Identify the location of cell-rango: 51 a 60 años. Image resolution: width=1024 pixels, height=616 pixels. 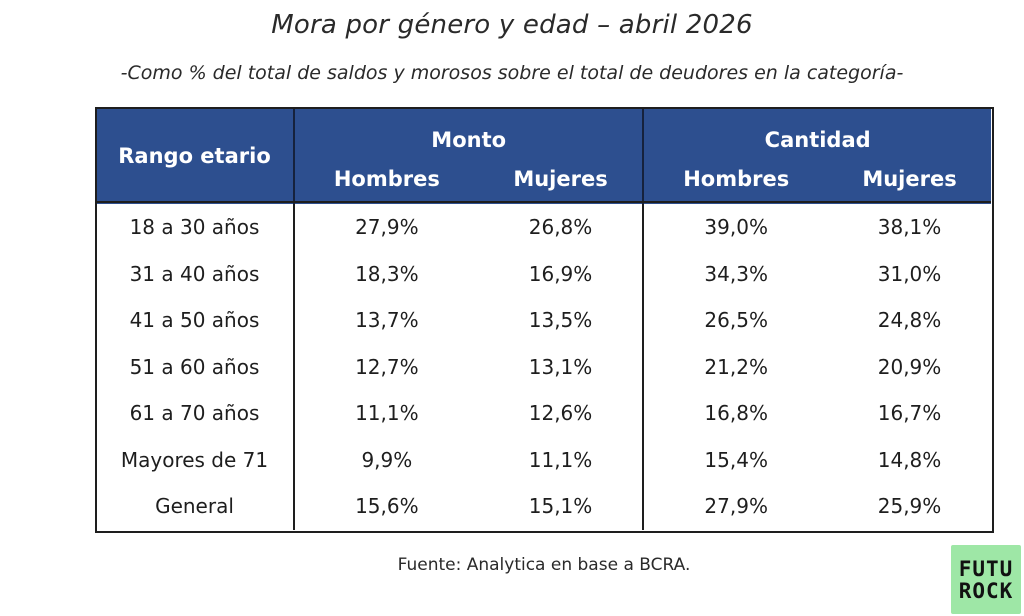
(195, 366).